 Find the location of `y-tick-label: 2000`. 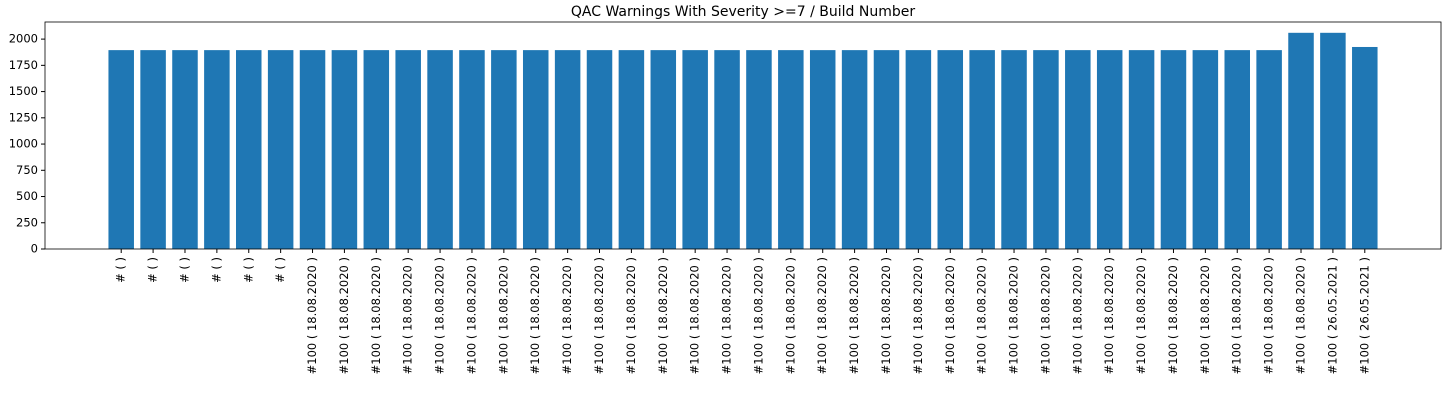

y-tick-label: 2000 is located at coordinates (23, 39).